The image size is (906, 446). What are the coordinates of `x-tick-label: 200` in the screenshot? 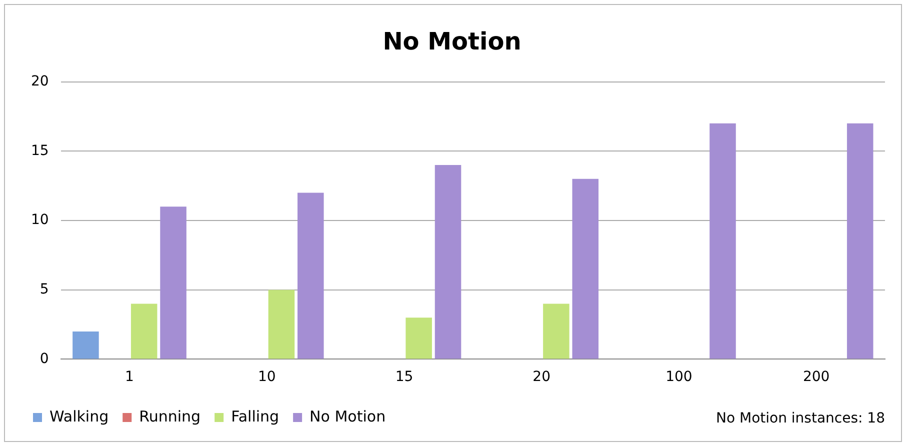 It's located at (816, 377).